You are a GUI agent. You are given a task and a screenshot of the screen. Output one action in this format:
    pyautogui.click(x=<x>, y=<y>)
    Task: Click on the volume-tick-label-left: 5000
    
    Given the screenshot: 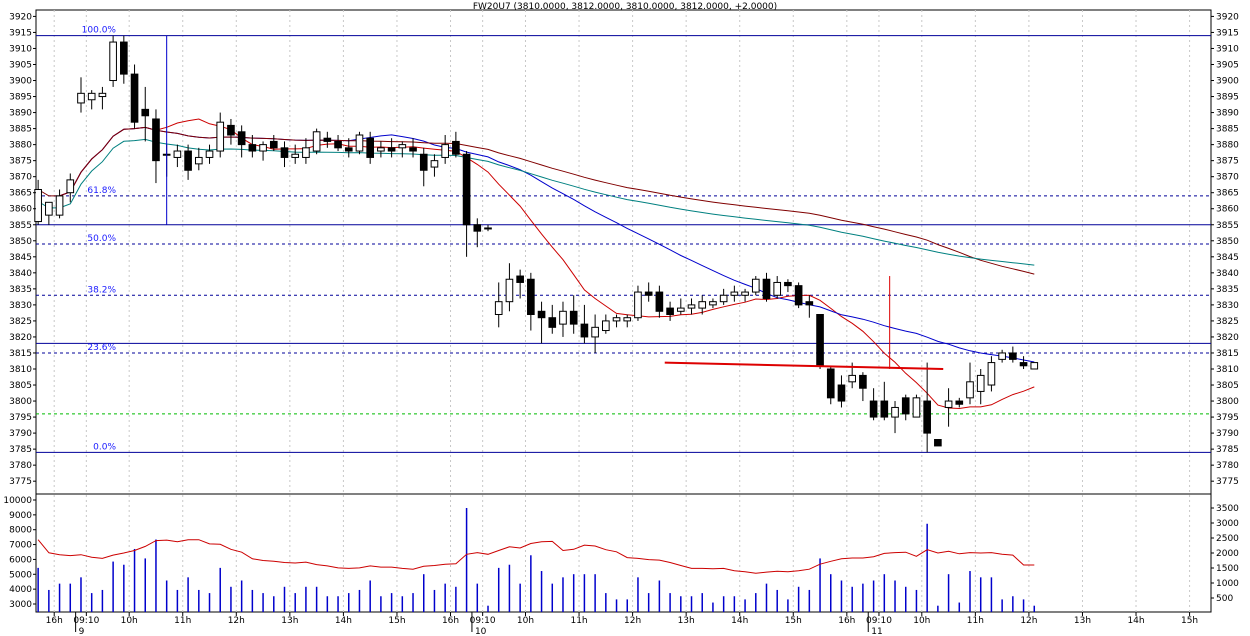 What is the action you would take?
    pyautogui.click(x=20, y=575)
    